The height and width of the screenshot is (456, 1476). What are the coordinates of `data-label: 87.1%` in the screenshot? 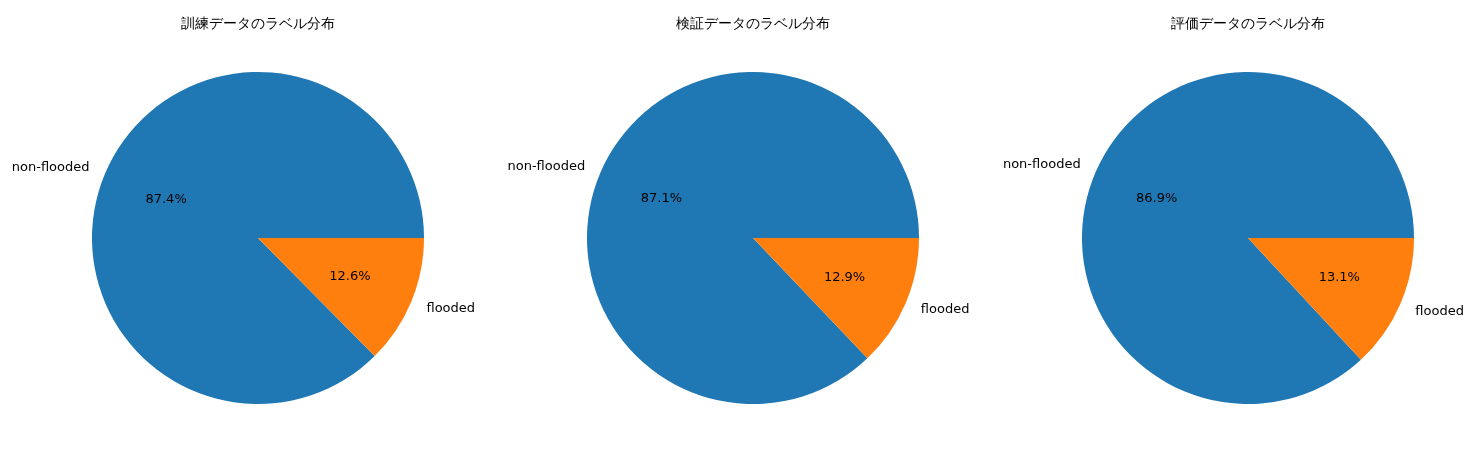 It's located at (661, 198).